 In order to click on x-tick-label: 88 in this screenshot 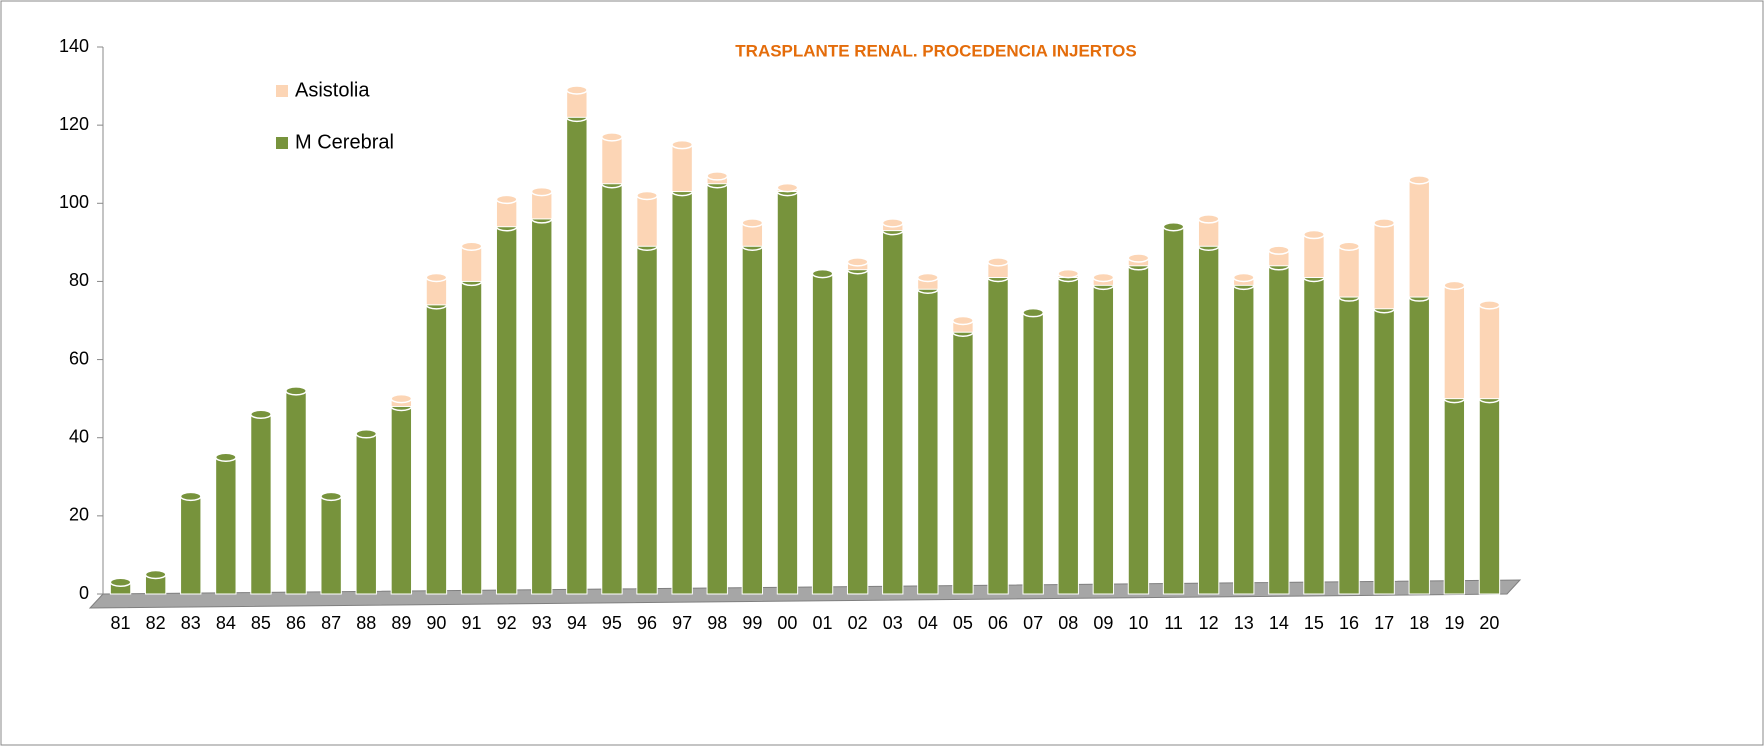, I will do `click(366, 623)`.